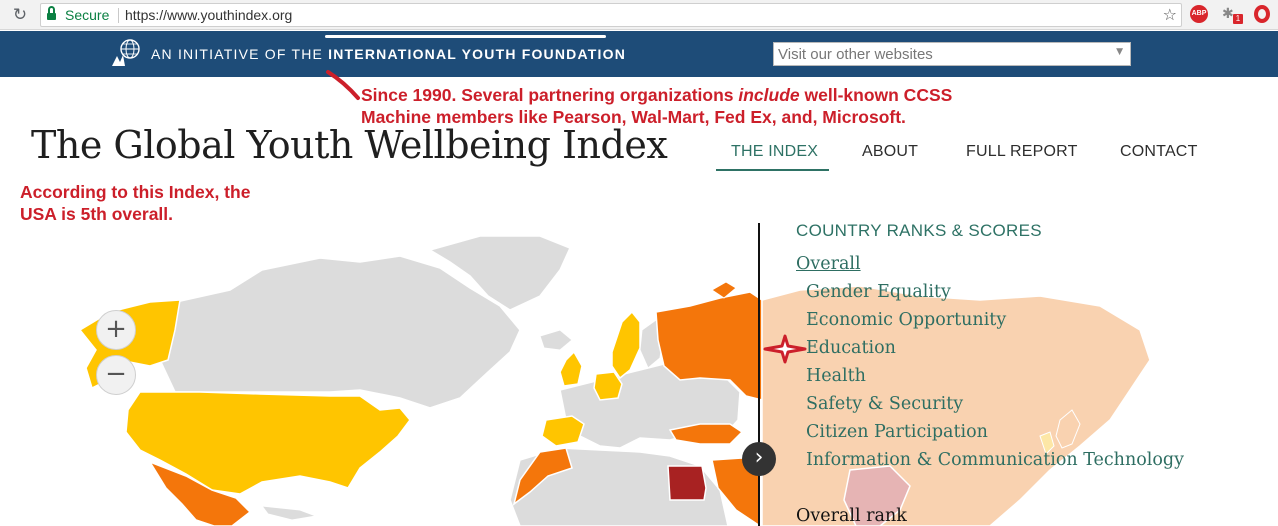  I want to click on annotation-note-partners-em: include, so click(769, 95).